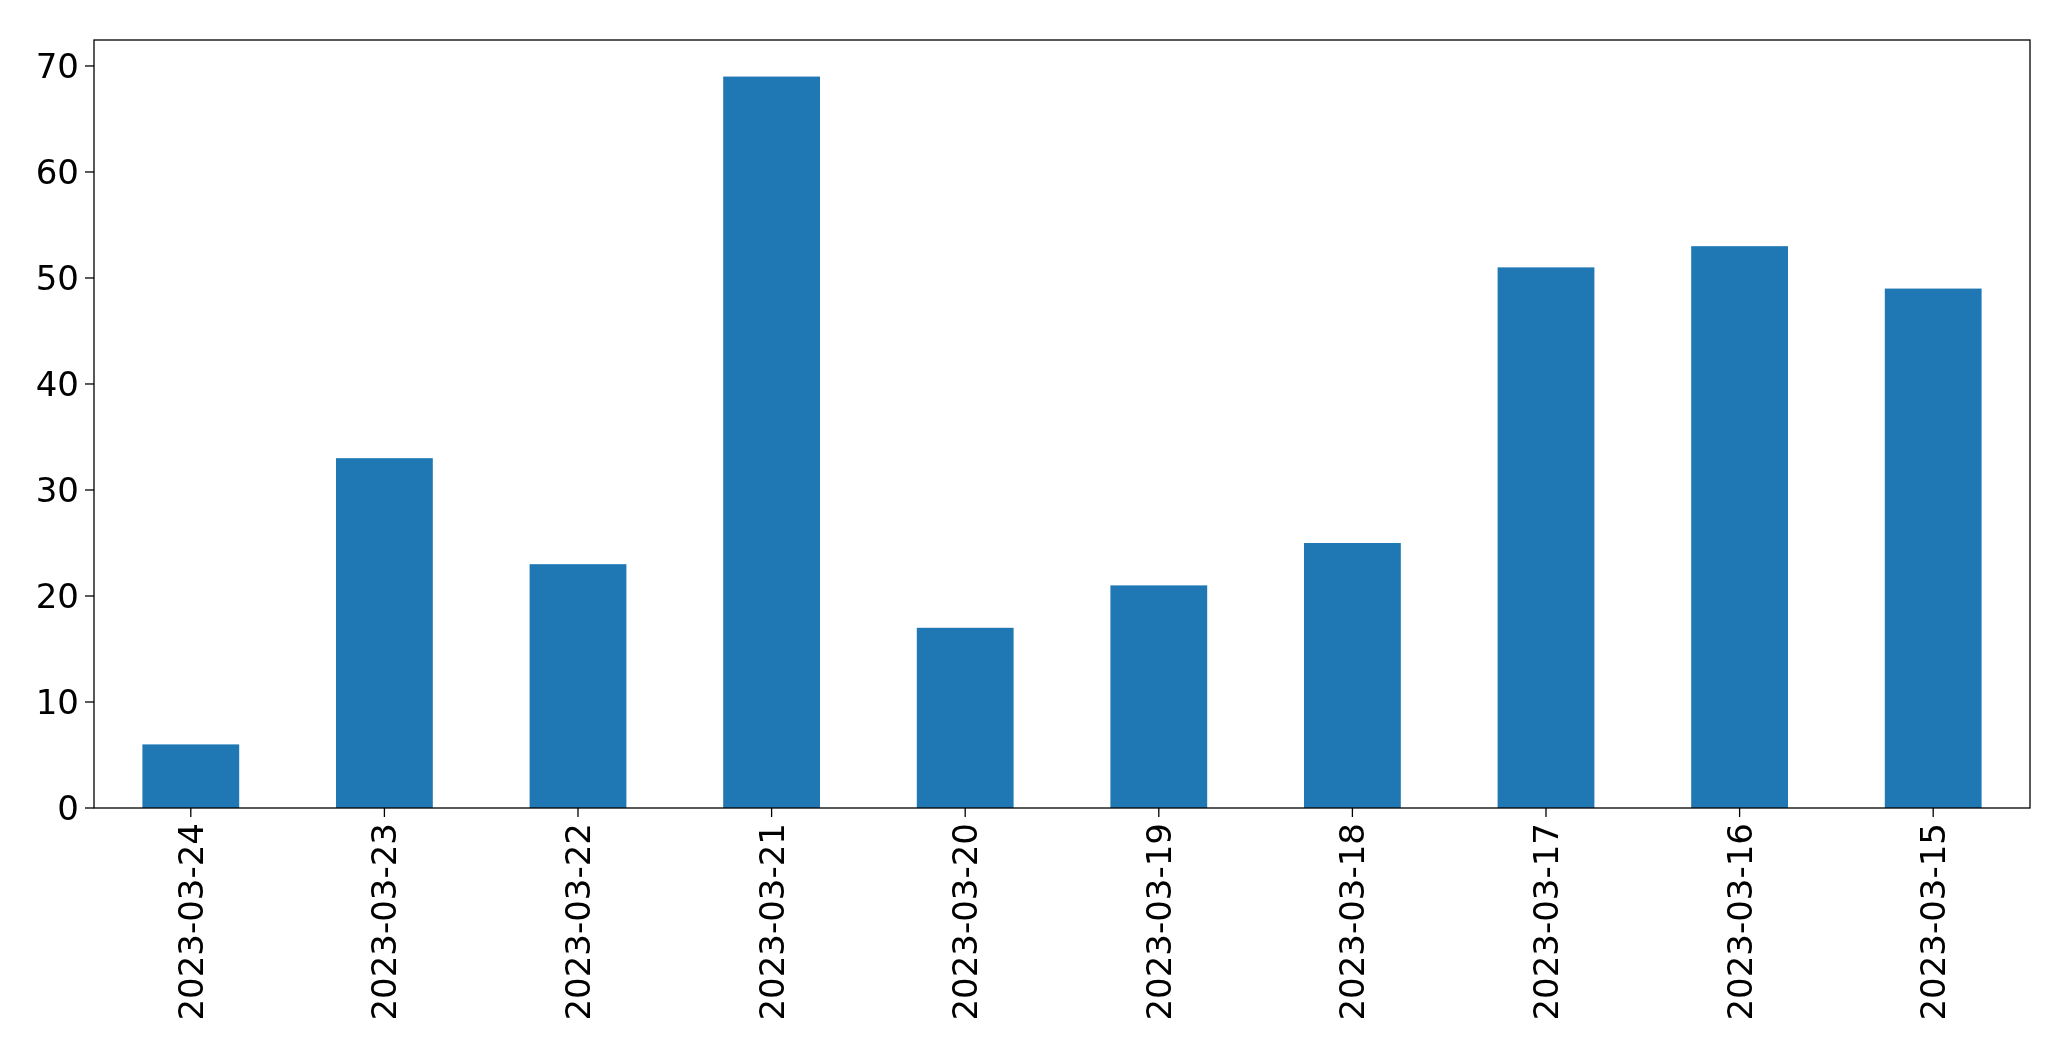 Image resolution: width=2071 pixels, height=1061 pixels. I want to click on x-tick-label: 2023-03-17, so click(1545, 922).